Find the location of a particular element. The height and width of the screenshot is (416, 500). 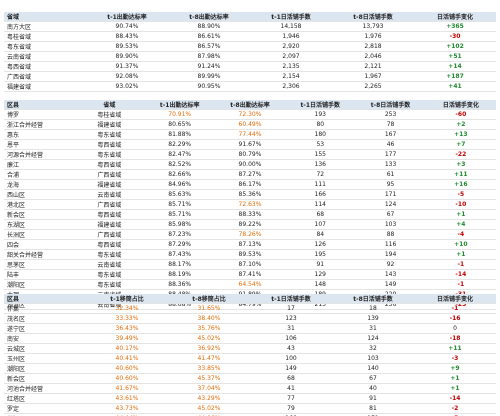

table-cell: 82.66% is located at coordinates (179, 174).